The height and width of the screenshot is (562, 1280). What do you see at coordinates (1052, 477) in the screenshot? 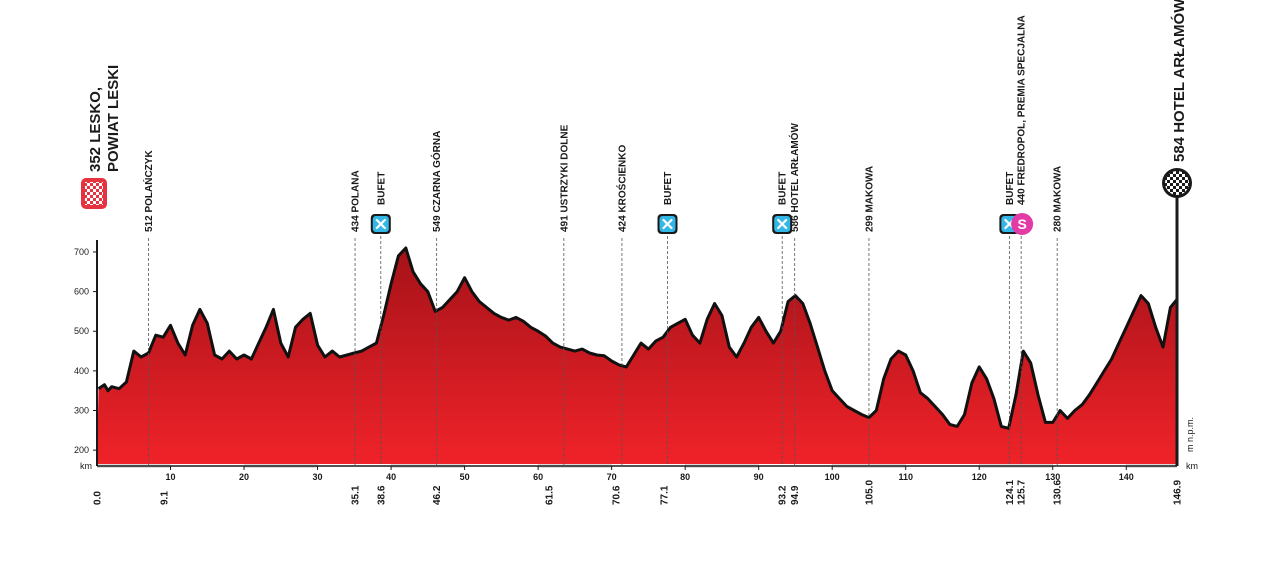
I see `x-tick-label: 130` at bounding box center [1052, 477].